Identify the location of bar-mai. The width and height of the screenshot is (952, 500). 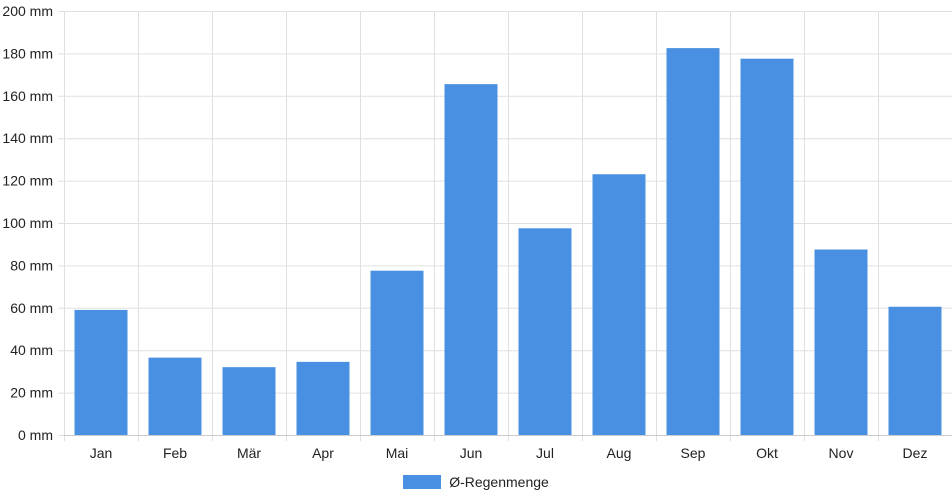
(397, 352).